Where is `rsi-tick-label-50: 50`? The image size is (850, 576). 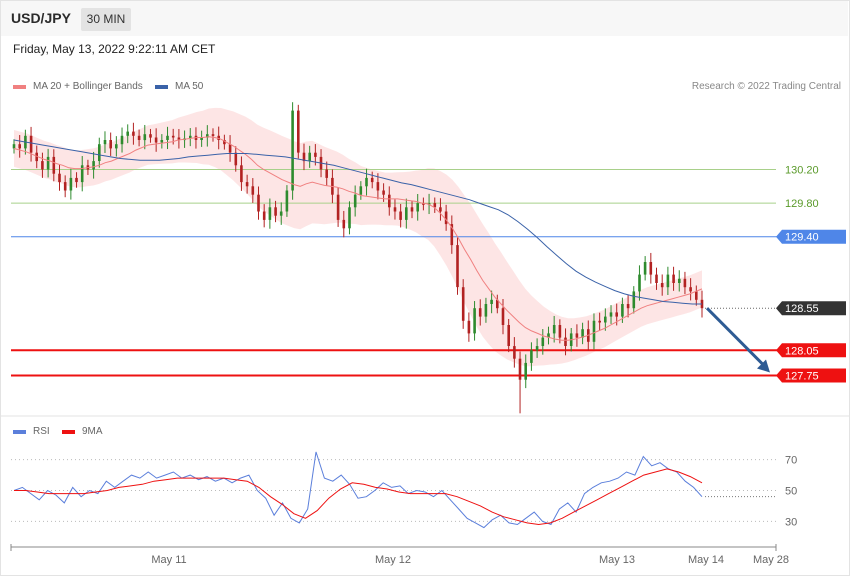
rsi-tick-label-50: 50 is located at coordinates (791, 492).